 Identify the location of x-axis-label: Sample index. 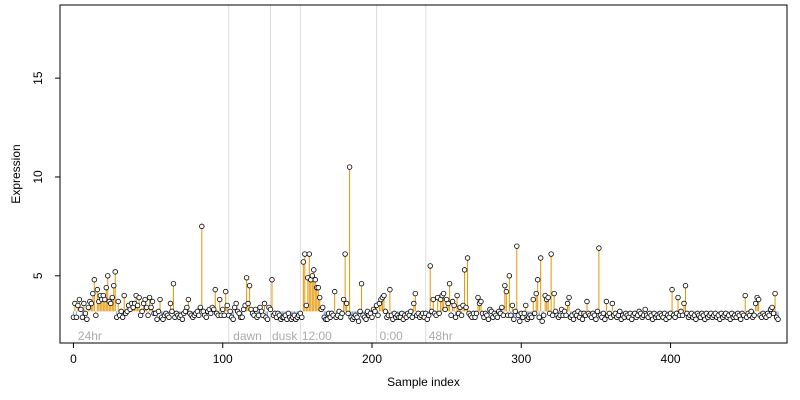
(423, 382).